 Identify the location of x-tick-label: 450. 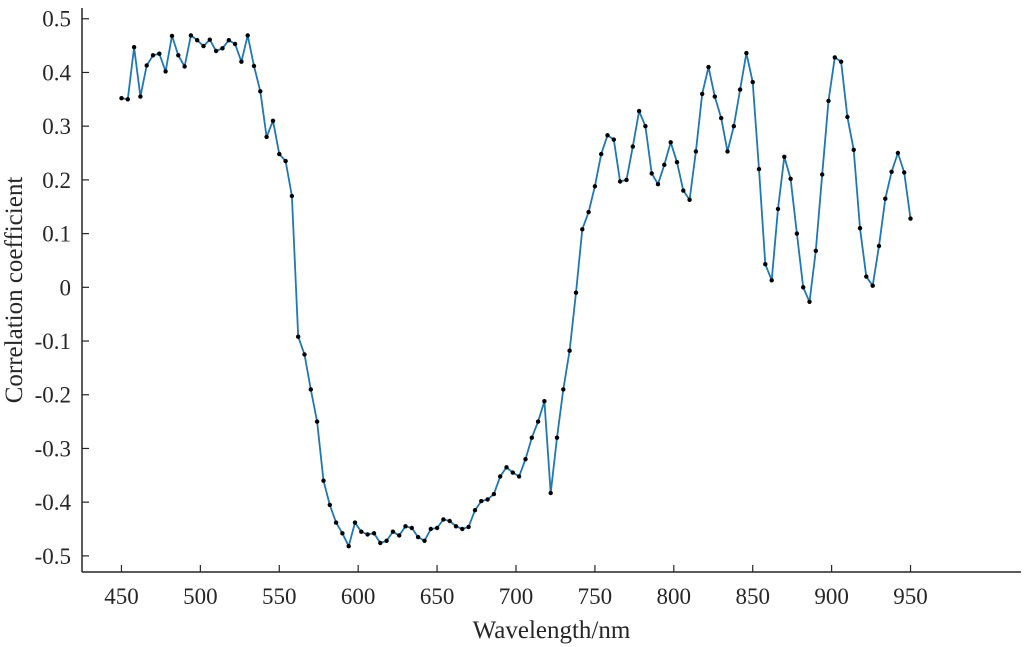
(121, 596).